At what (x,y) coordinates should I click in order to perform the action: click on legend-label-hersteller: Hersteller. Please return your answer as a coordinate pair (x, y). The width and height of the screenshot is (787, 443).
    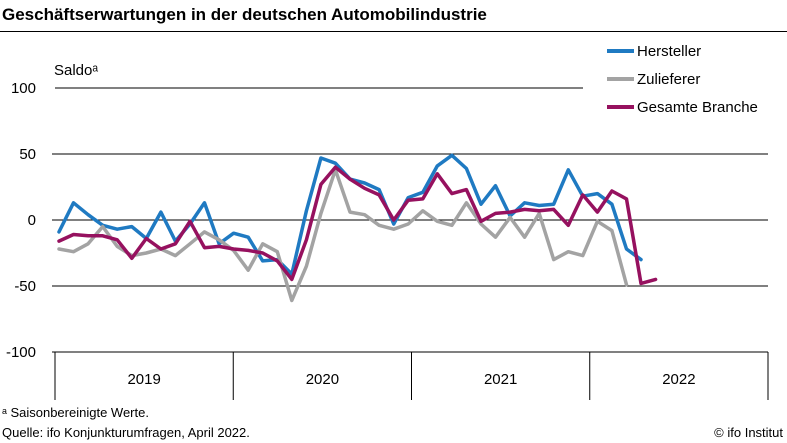
    Looking at the image, I should click on (669, 51).